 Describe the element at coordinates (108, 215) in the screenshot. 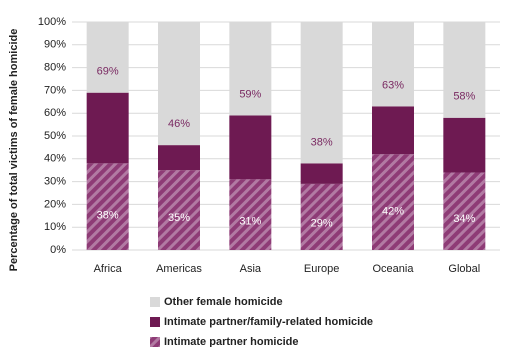

I see `value-label: 38%` at that location.